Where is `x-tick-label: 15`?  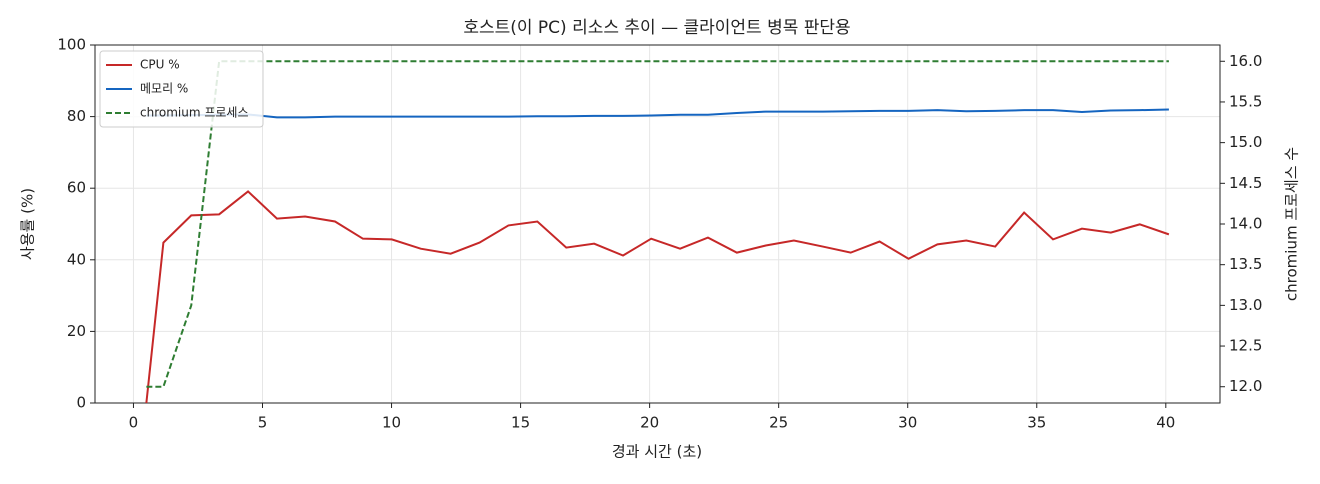
x-tick-label: 15 is located at coordinates (520, 423).